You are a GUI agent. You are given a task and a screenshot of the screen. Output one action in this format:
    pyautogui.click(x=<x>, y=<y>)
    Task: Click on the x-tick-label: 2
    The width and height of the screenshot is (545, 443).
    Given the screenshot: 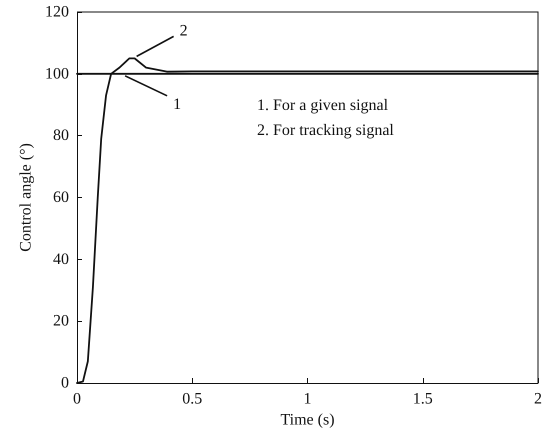 What is the action you would take?
    pyautogui.click(x=538, y=399)
    